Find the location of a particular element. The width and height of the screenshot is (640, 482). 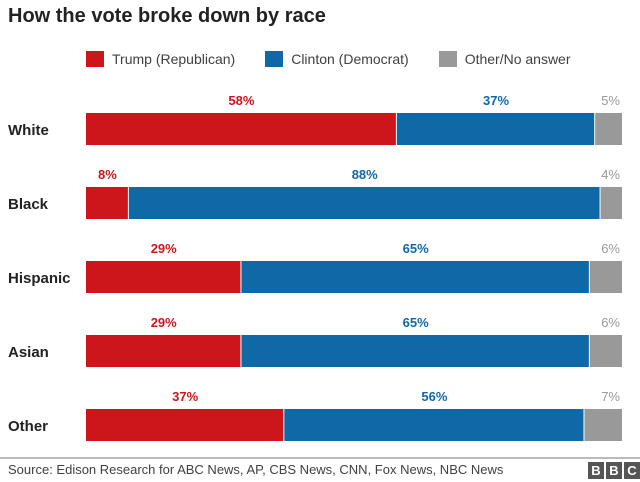

legend-label-other: Other/No answer is located at coordinates (517, 59).